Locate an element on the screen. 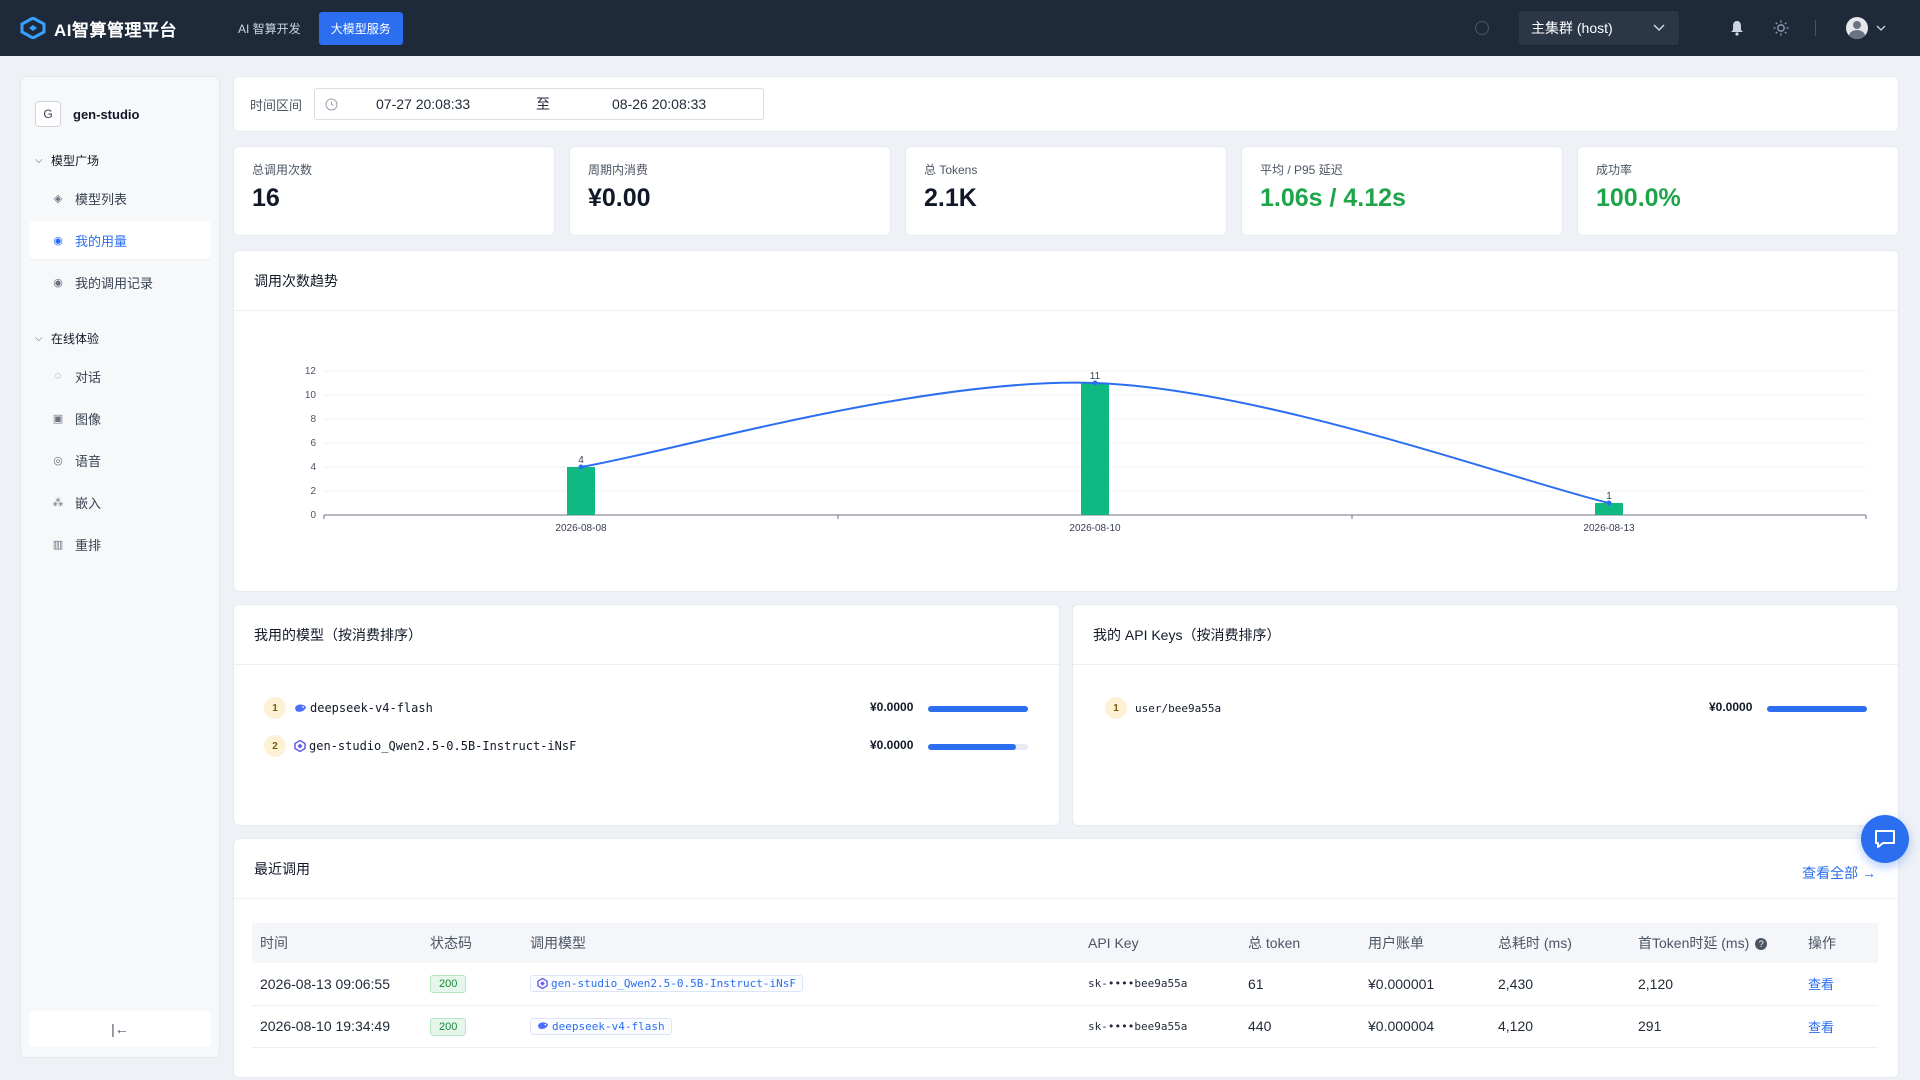 The height and width of the screenshot is (1080, 1920). sidebar-item-image: ▣ 图像 is located at coordinates (120, 418).